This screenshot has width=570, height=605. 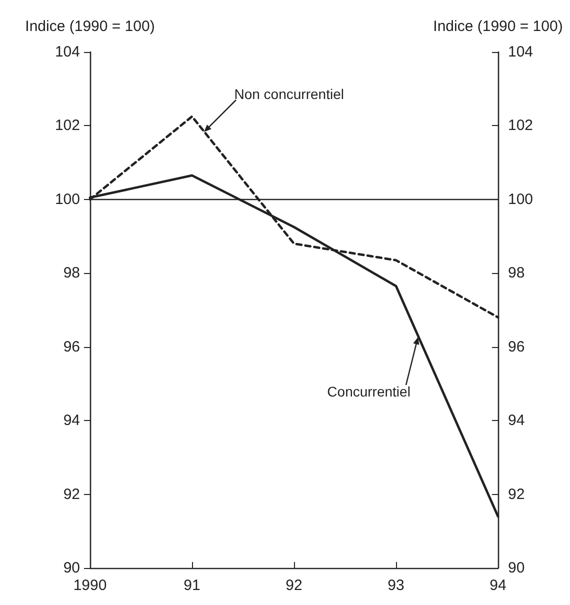 I want to click on y2-tick-label: 92, so click(x=516, y=494).